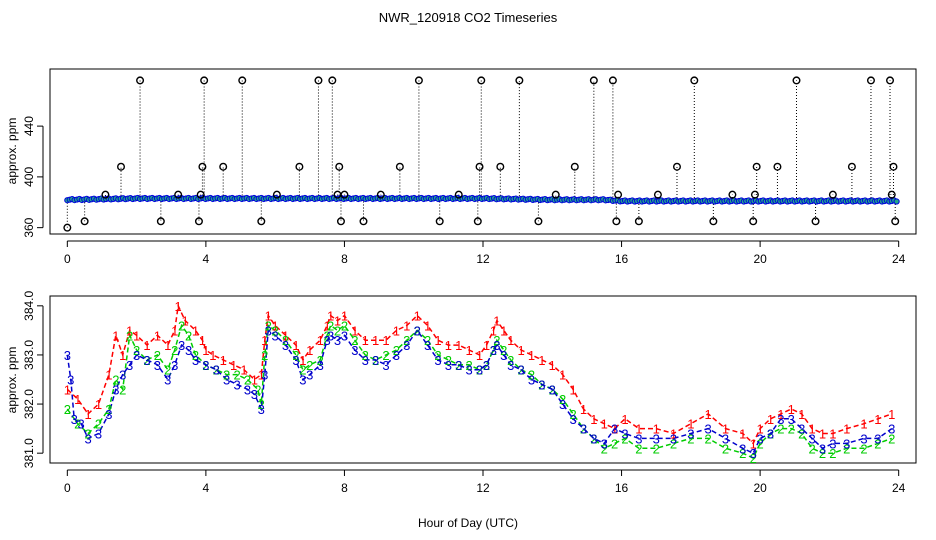  What do you see at coordinates (468, 17) in the screenshot?
I see `chart-title: NWR_120918 CO2 Timeseries` at bounding box center [468, 17].